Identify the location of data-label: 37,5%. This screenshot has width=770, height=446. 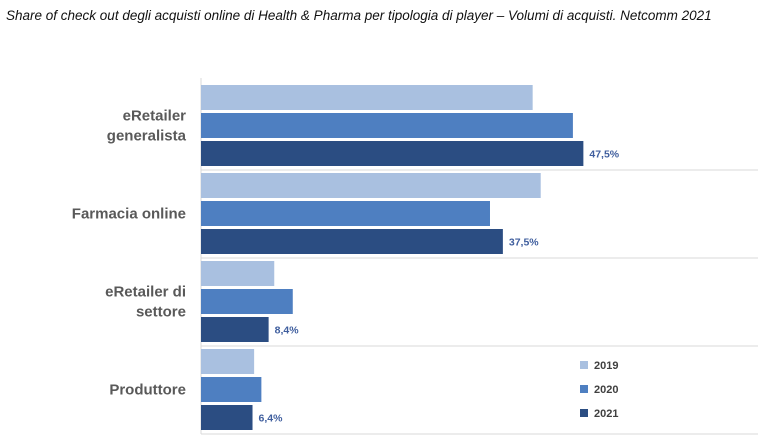
(524, 243).